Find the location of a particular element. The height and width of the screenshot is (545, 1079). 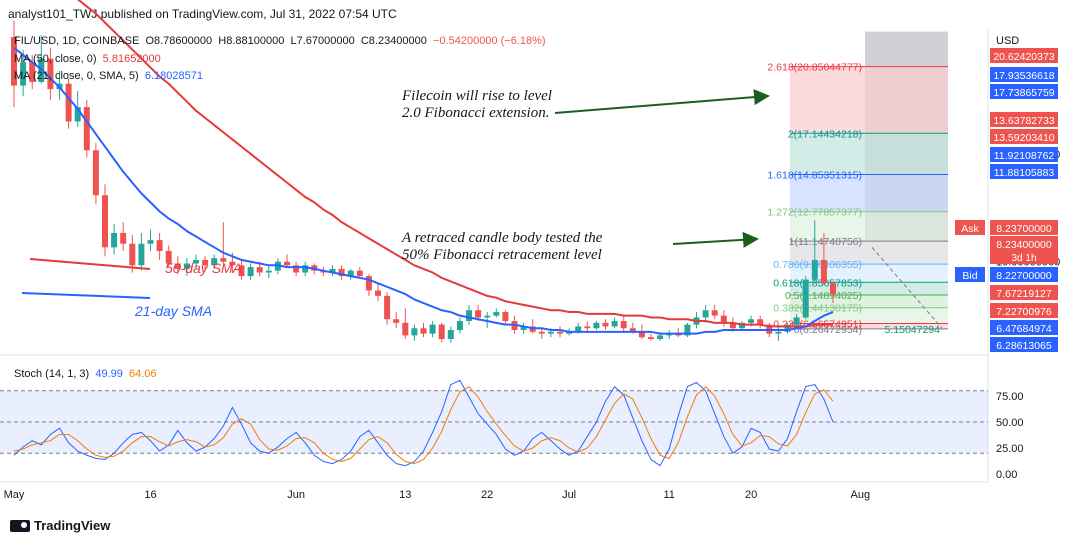

stoch-label: Stoch (14, 1, 3) is located at coordinates (52, 374).